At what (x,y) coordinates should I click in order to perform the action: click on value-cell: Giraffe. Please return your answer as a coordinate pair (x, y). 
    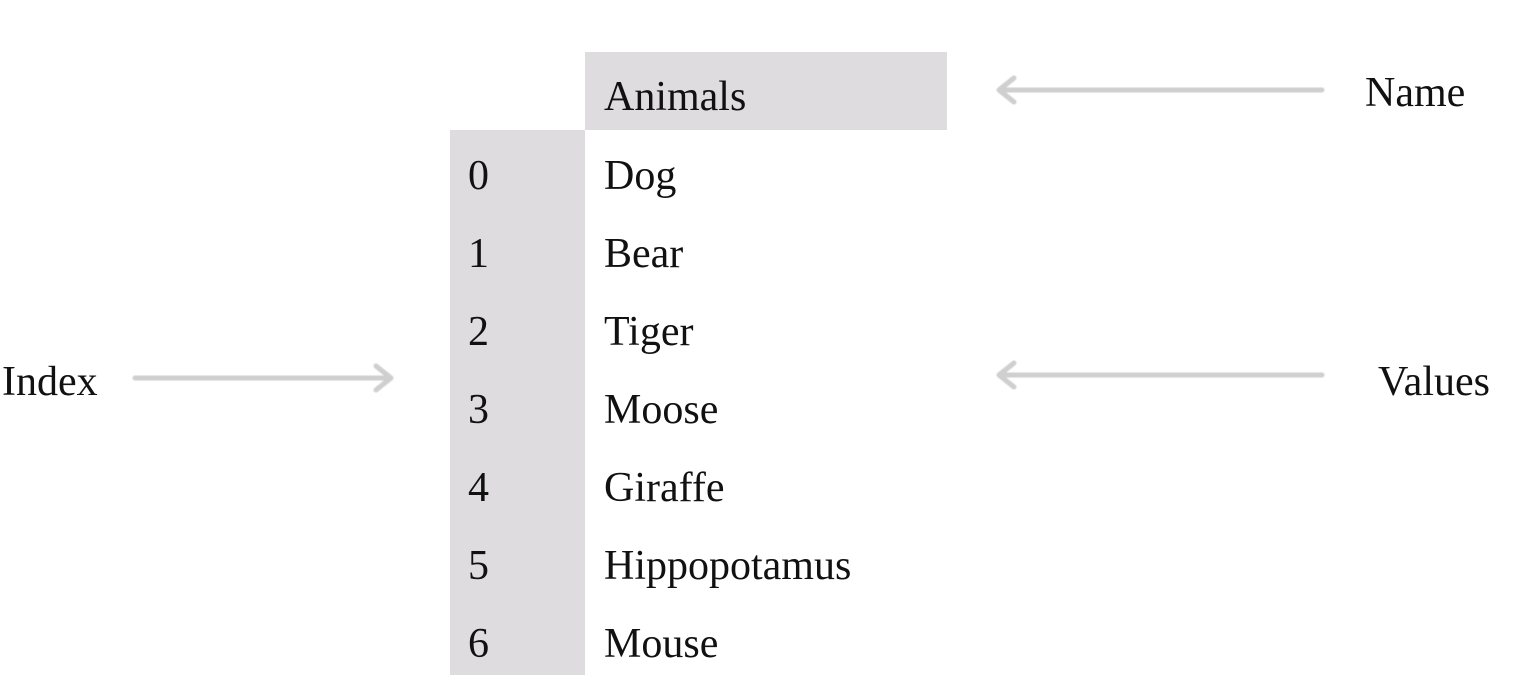
    Looking at the image, I should click on (664, 488).